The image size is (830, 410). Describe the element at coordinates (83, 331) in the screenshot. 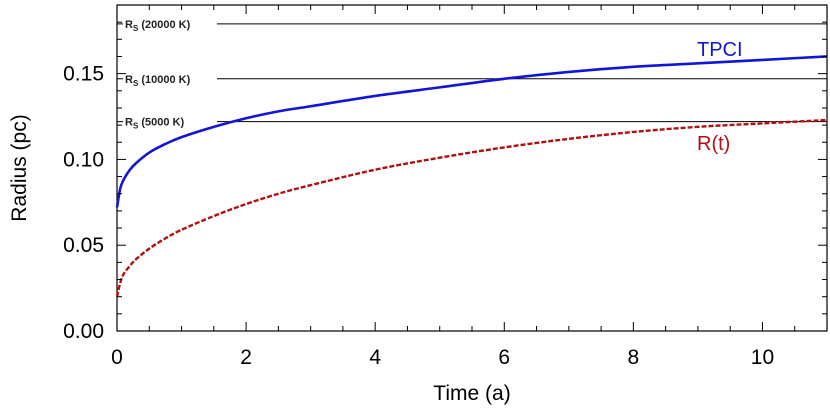

I see `y-tick-label: 0.00` at that location.